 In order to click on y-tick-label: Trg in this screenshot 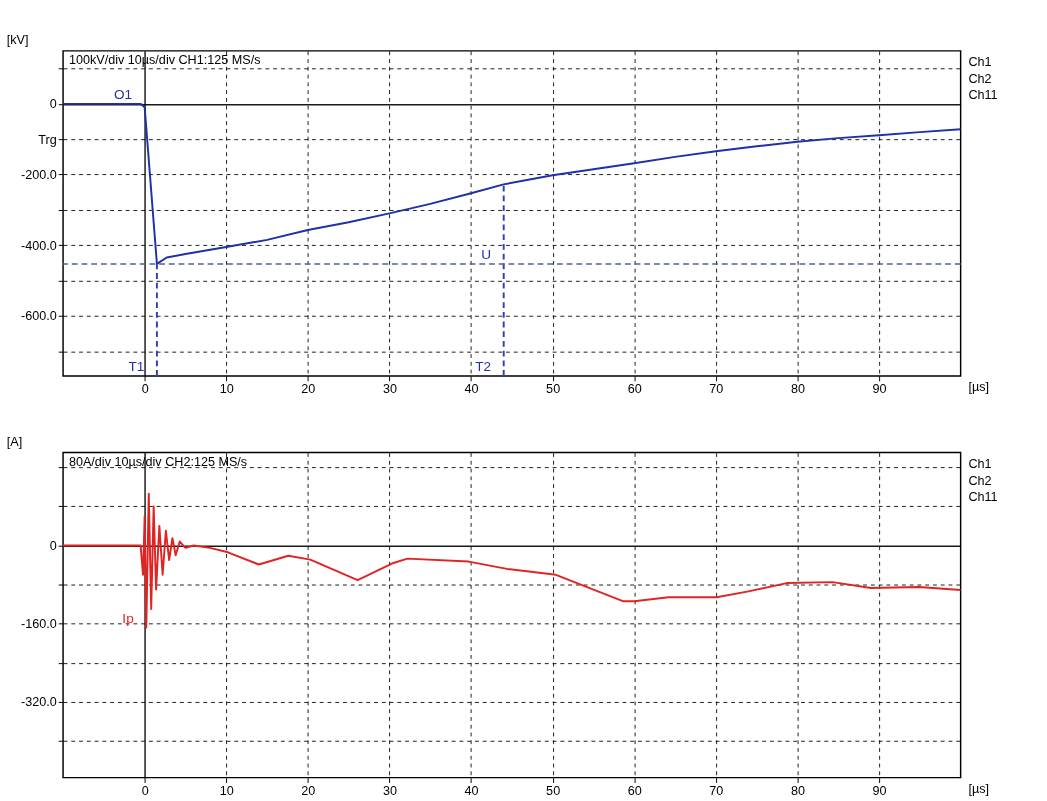, I will do `click(47, 139)`.